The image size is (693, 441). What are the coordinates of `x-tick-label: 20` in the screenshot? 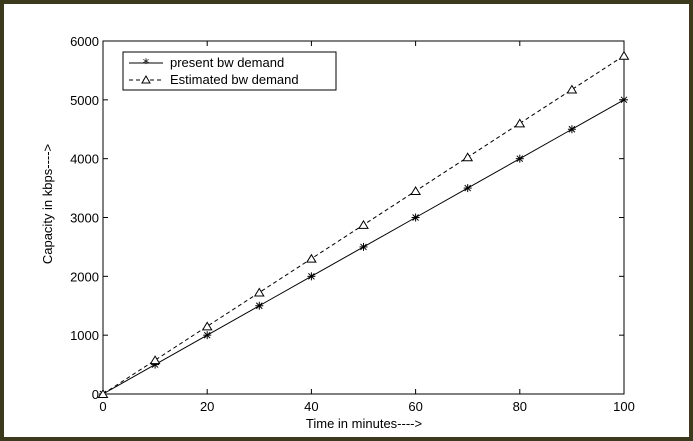 It's located at (207, 406).